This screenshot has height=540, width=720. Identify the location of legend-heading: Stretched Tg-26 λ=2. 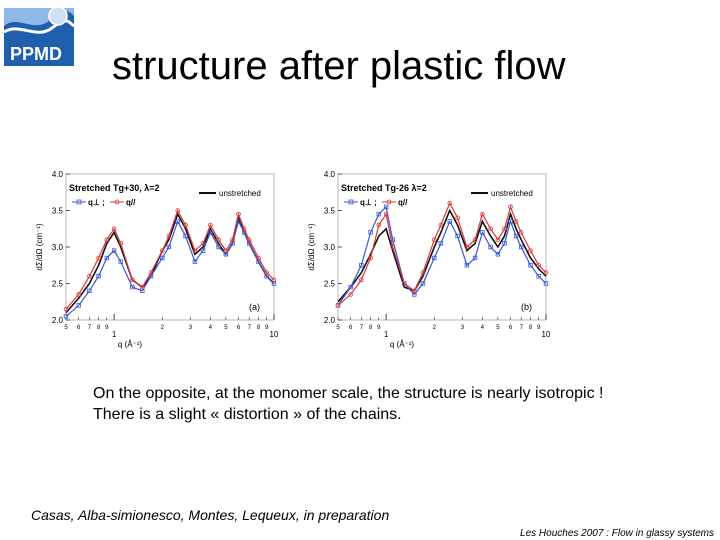
(384, 188).